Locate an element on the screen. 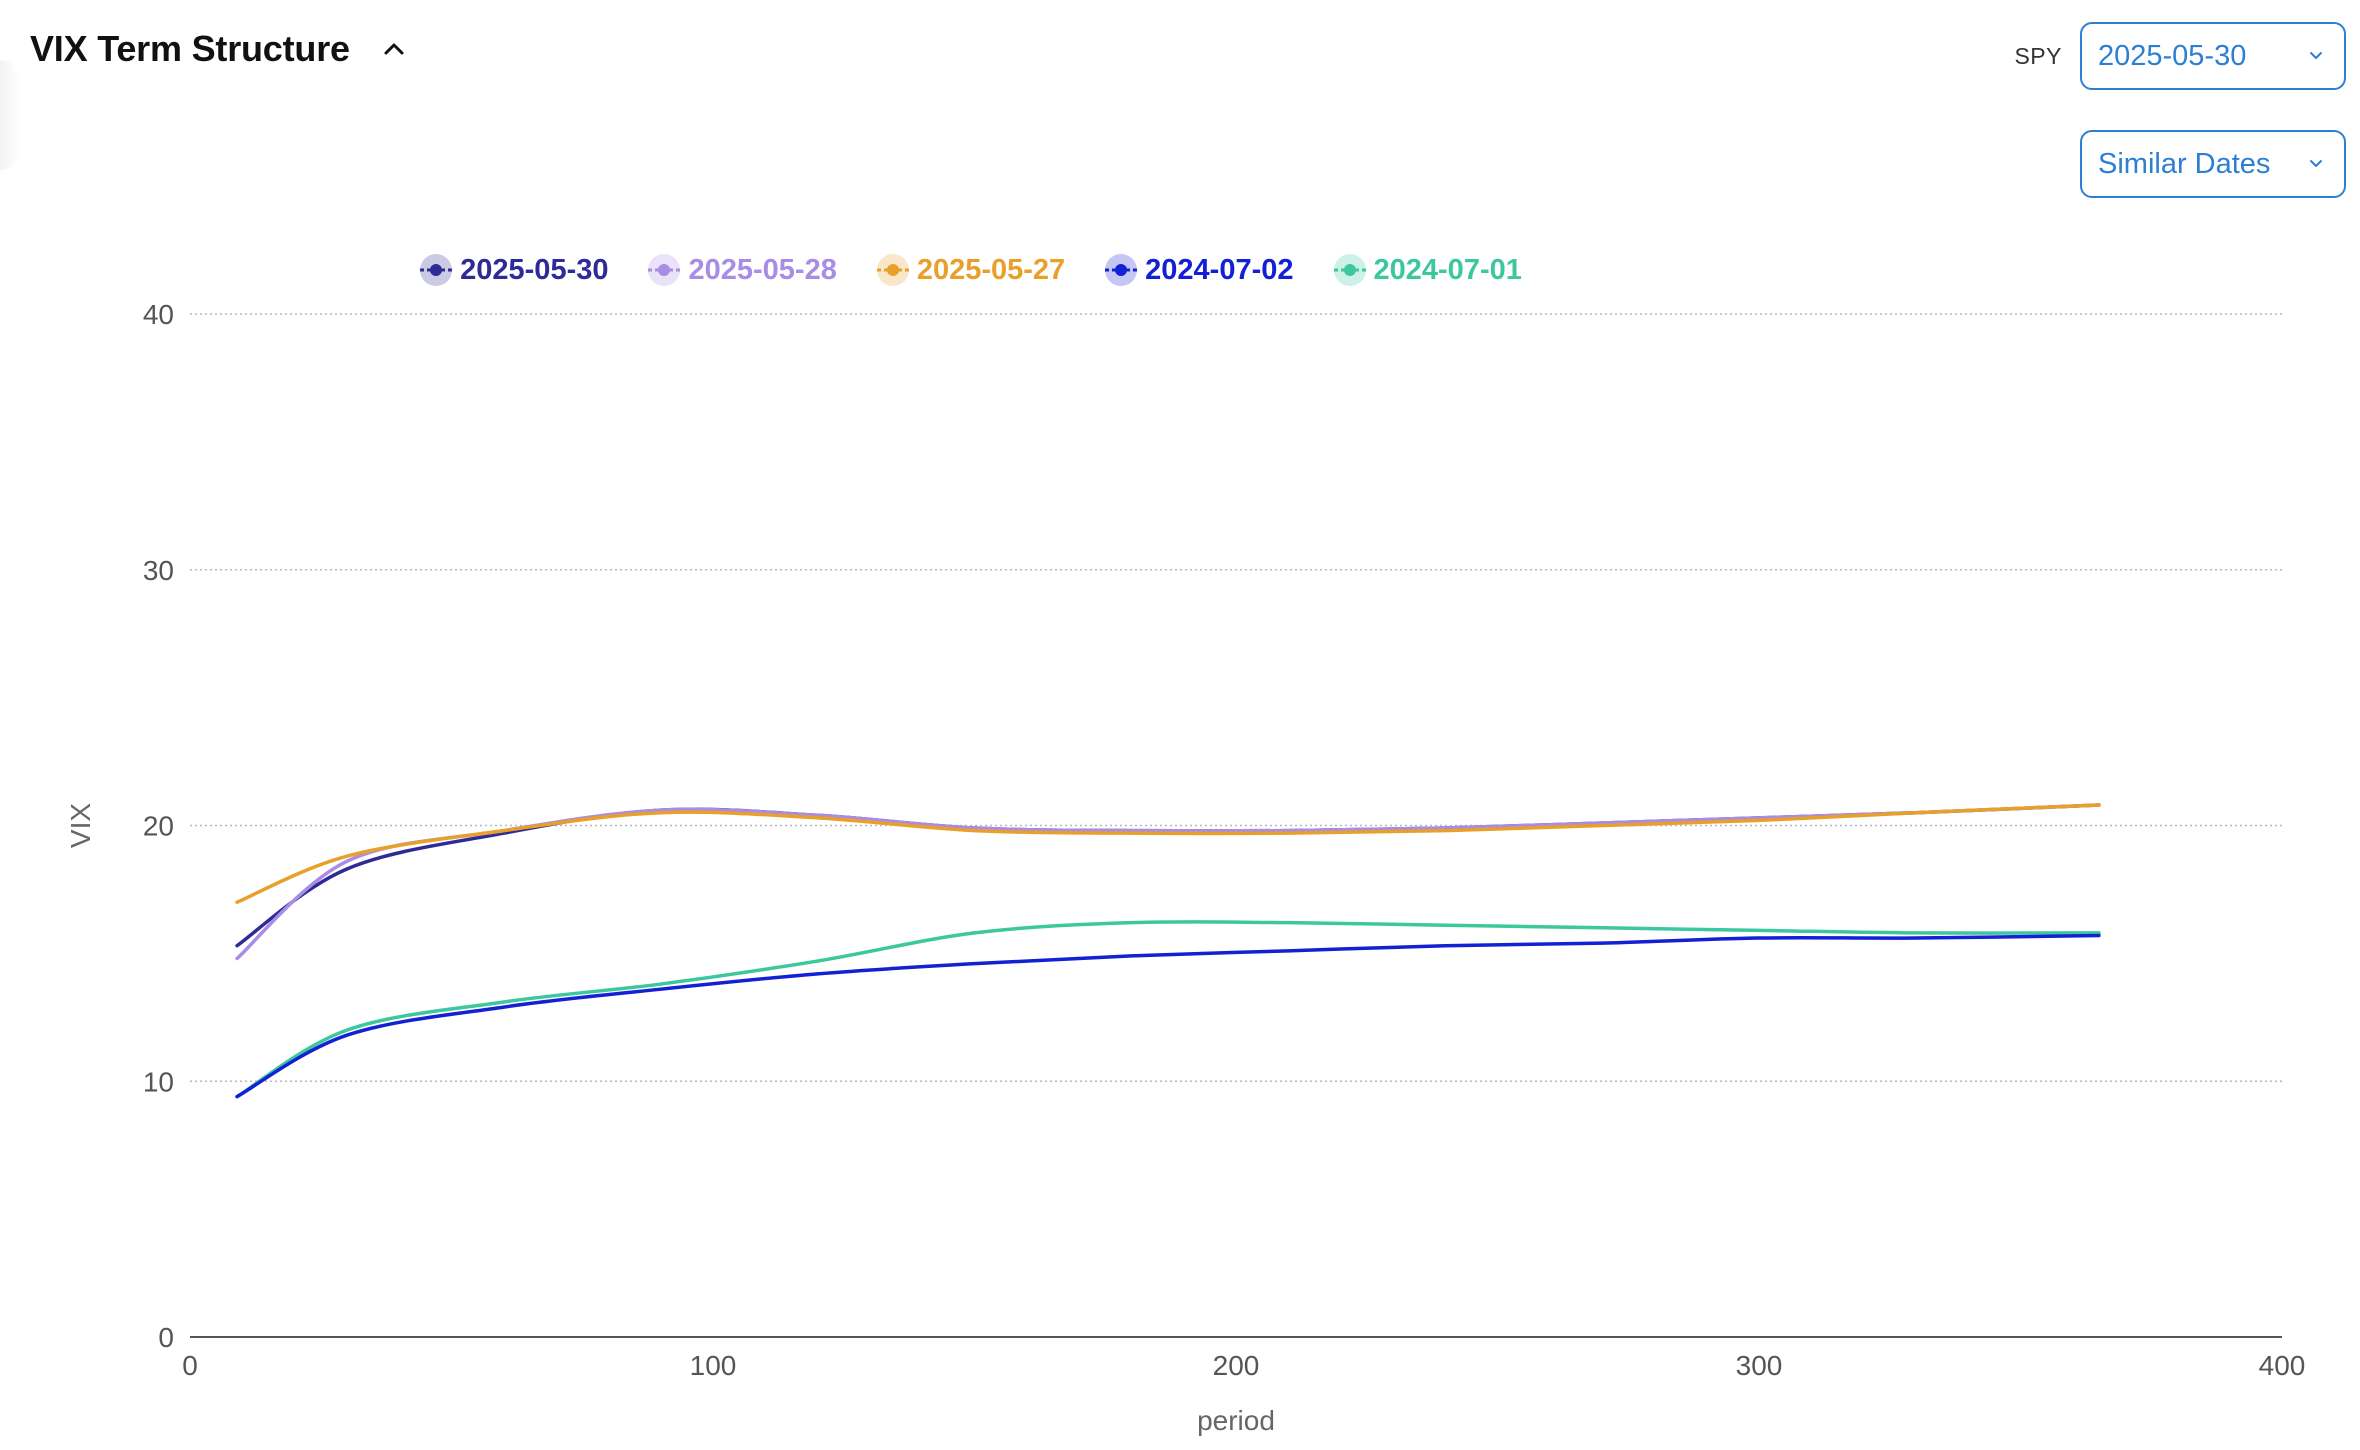 The height and width of the screenshot is (1450, 2360). x-tick-label: 200 is located at coordinates (1236, 1365).